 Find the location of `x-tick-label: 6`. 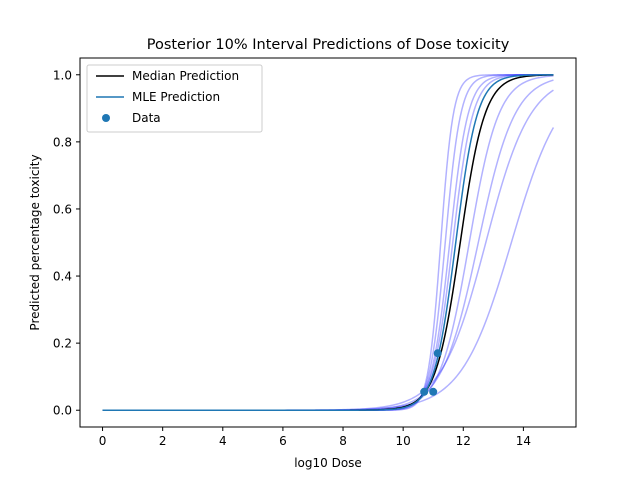

x-tick-label: 6 is located at coordinates (283, 441).